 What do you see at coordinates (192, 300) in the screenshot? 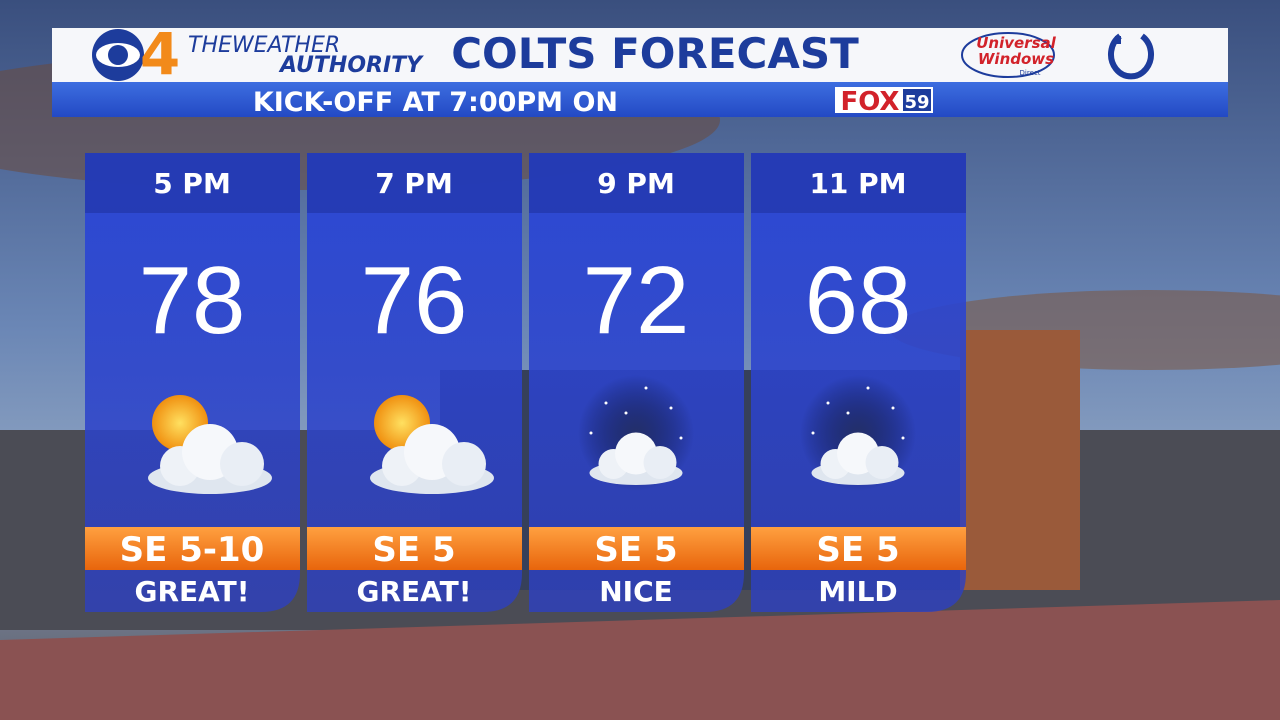
I see `card-temp: 78` at bounding box center [192, 300].